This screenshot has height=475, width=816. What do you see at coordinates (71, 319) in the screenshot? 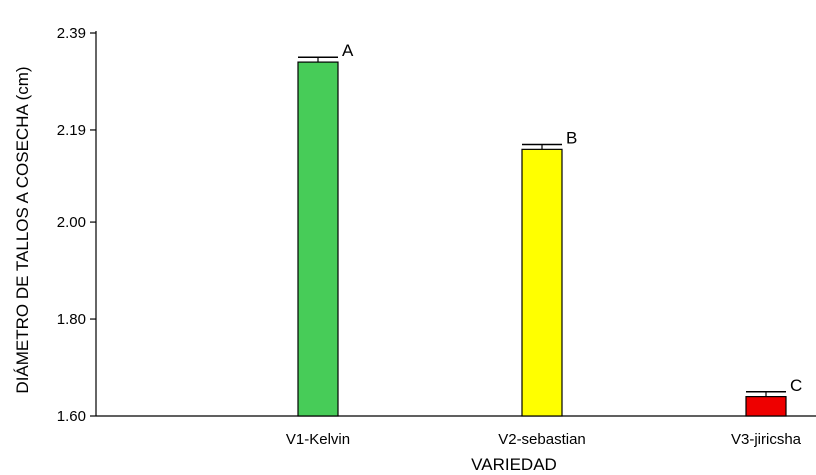
I see `y-tick-label: 1.80` at bounding box center [71, 319].